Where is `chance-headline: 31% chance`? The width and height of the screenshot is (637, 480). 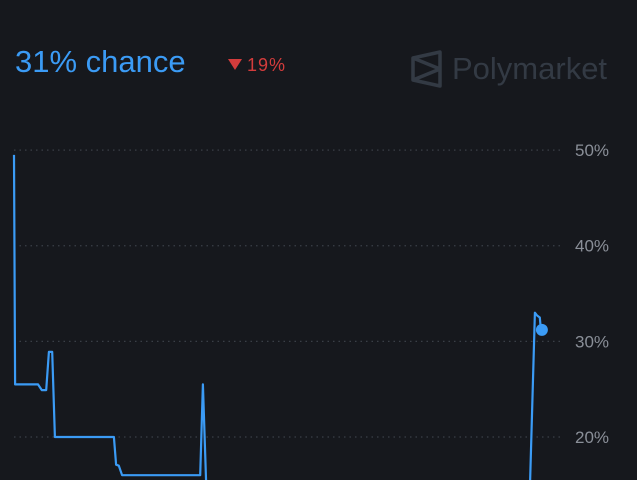 chance-headline: 31% chance is located at coordinates (100, 61).